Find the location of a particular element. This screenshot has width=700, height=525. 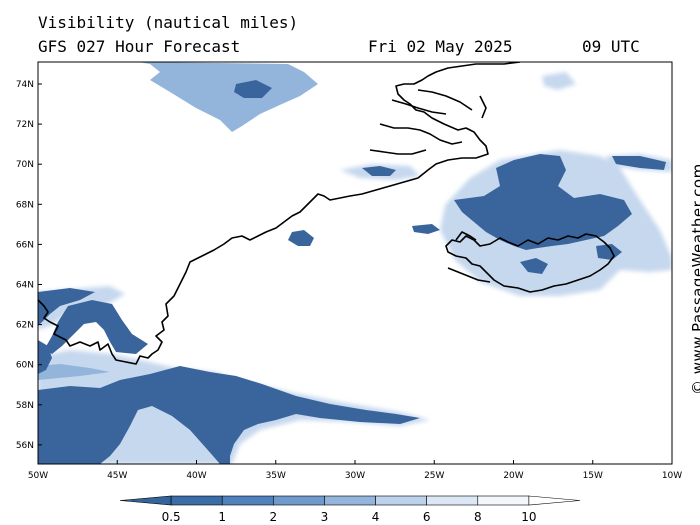

colorbar-label: 3 is located at coordinates (324, 517).